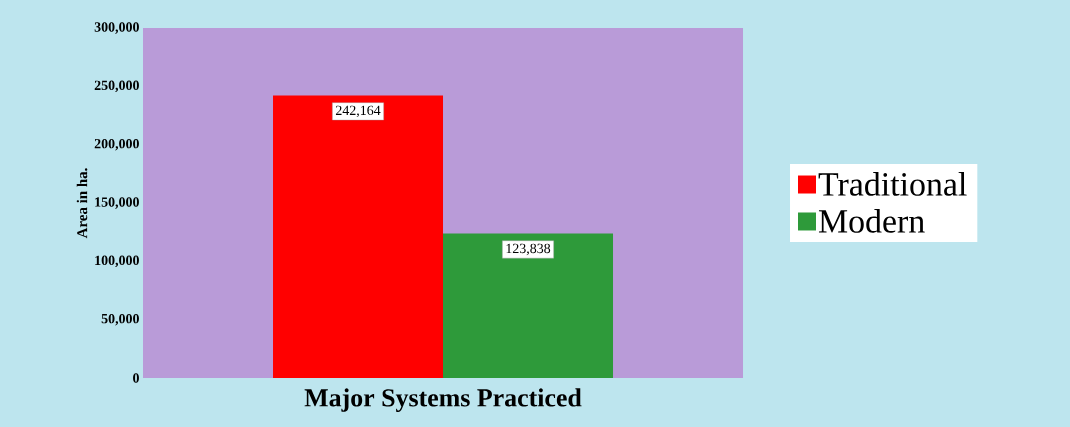  I want to click on legend-label: Modern, so click(871, 220).